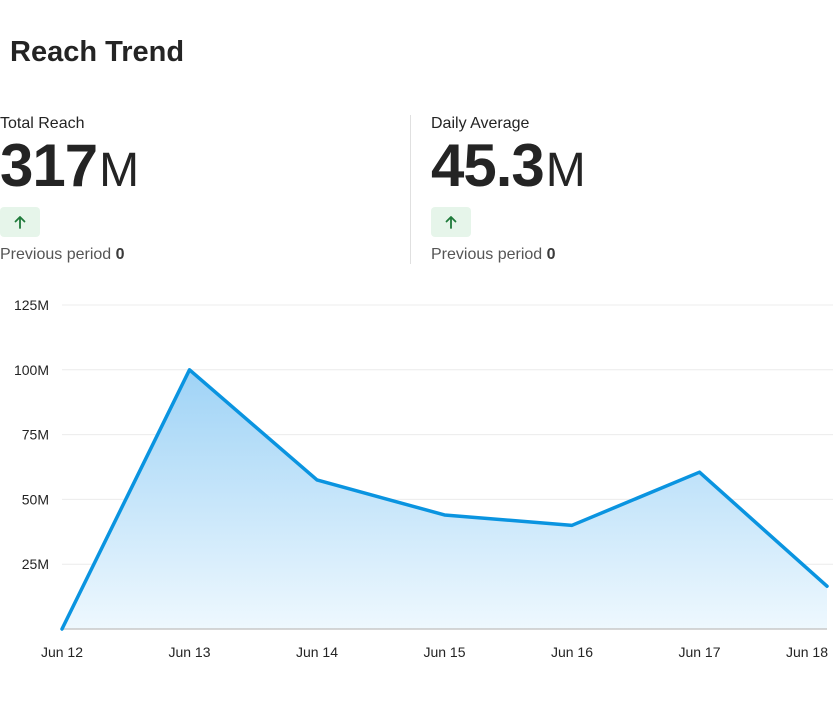  What do you see at coordinates (35, 435) in the screenshot?
I see `y-tick-label: 75M` at bounding box center [35, 435].